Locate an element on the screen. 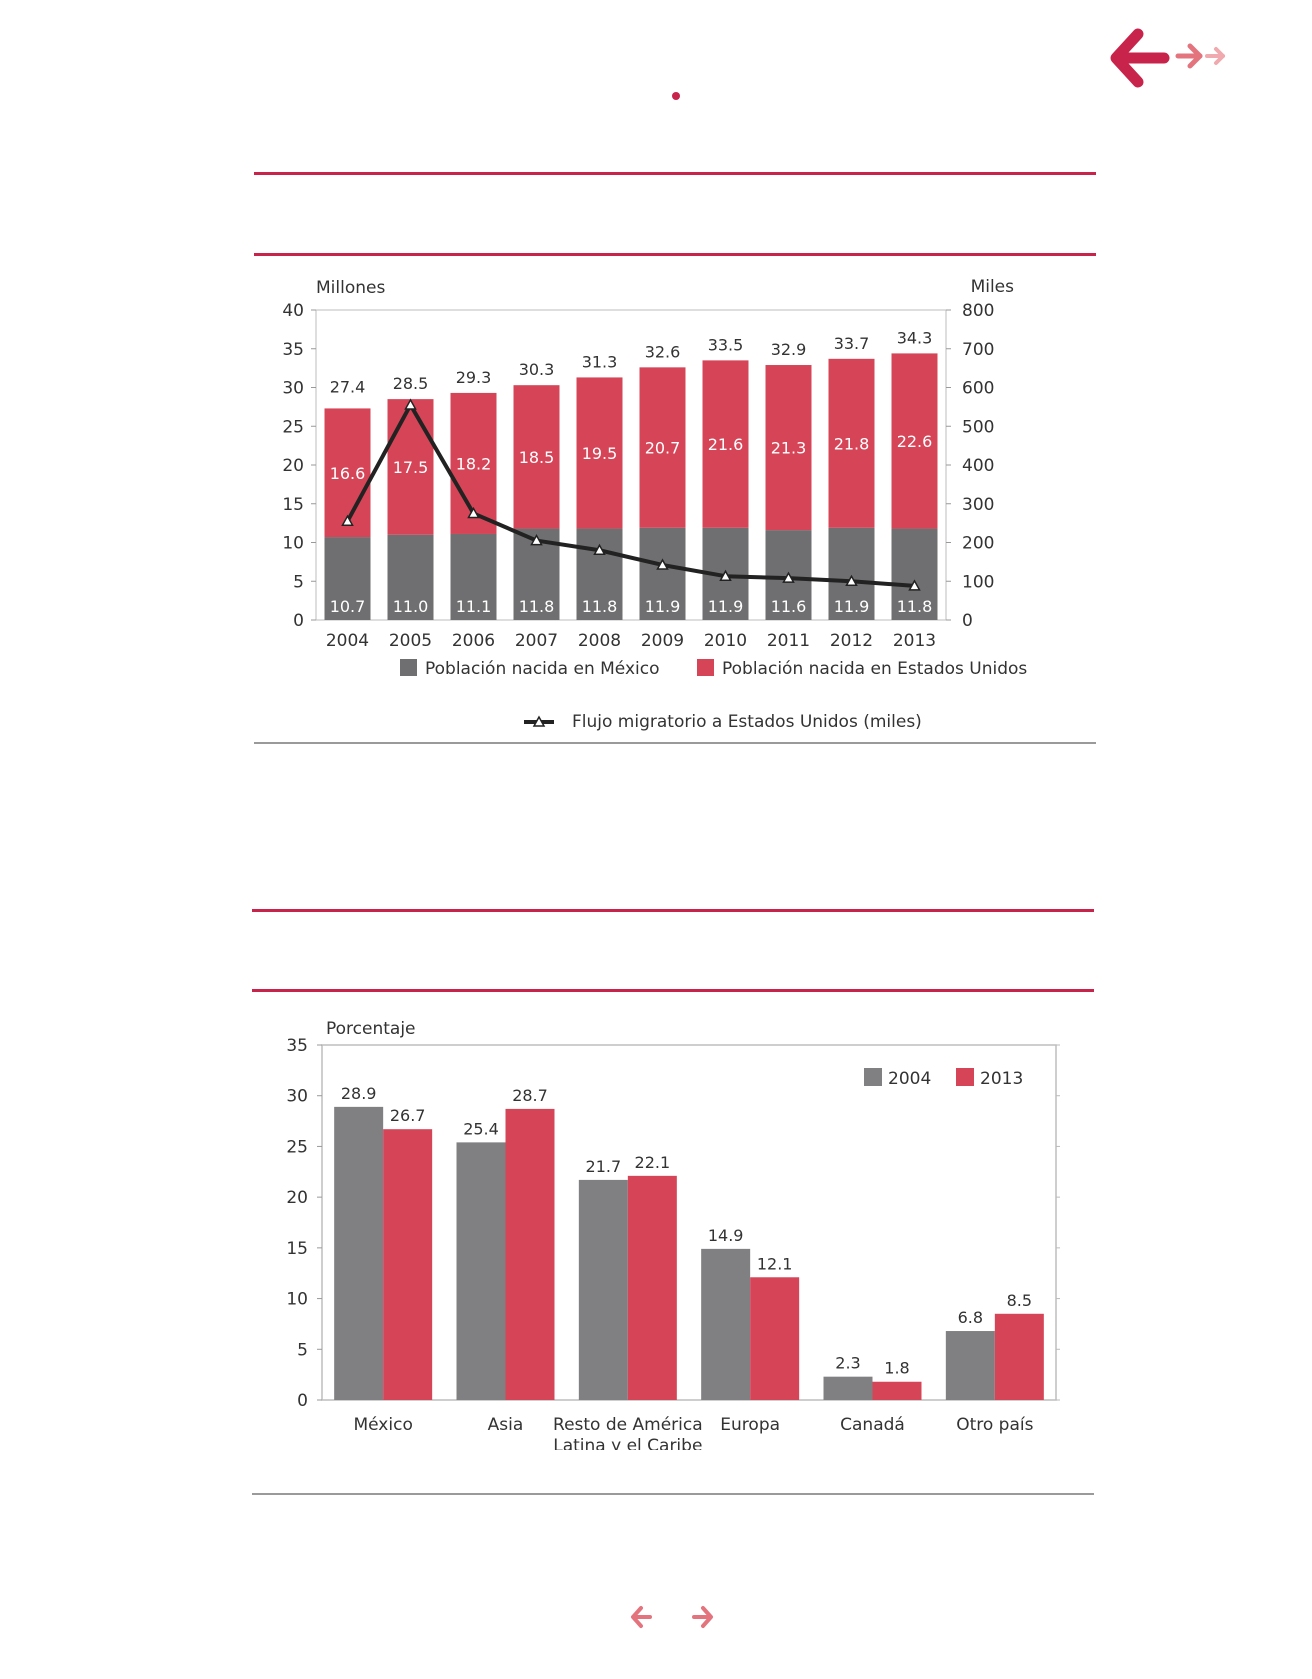  label-total: 29.3 is located at coordinates (474, 377).